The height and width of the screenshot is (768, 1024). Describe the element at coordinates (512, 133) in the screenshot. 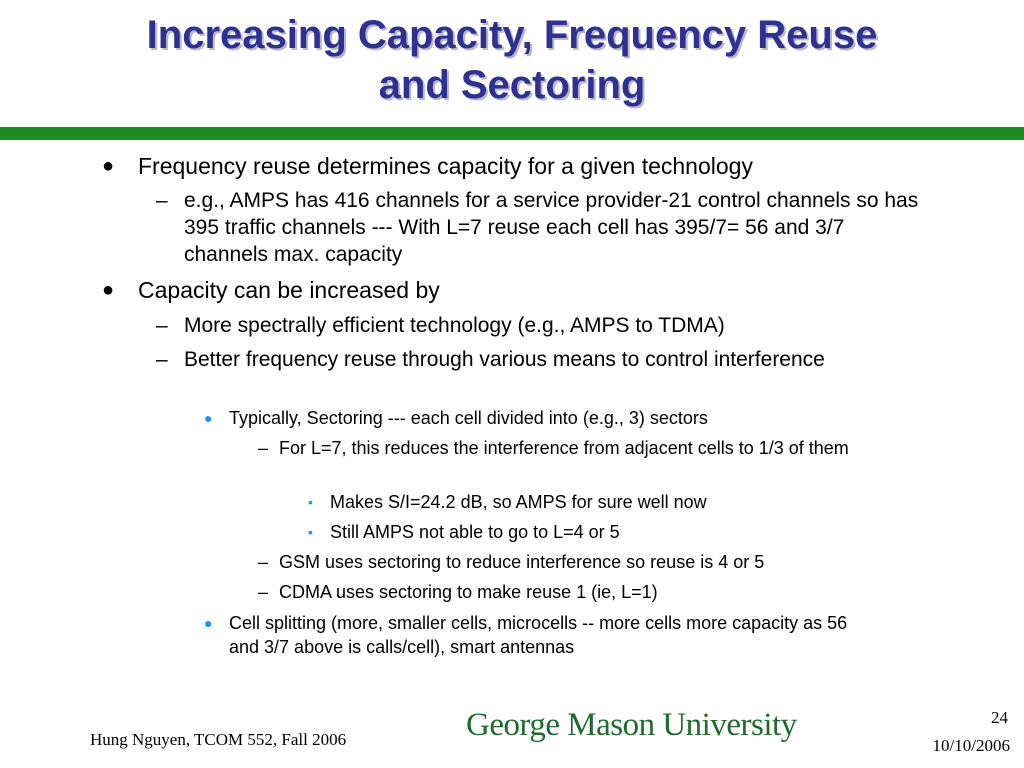

I see `title-divider-bar` at that location.